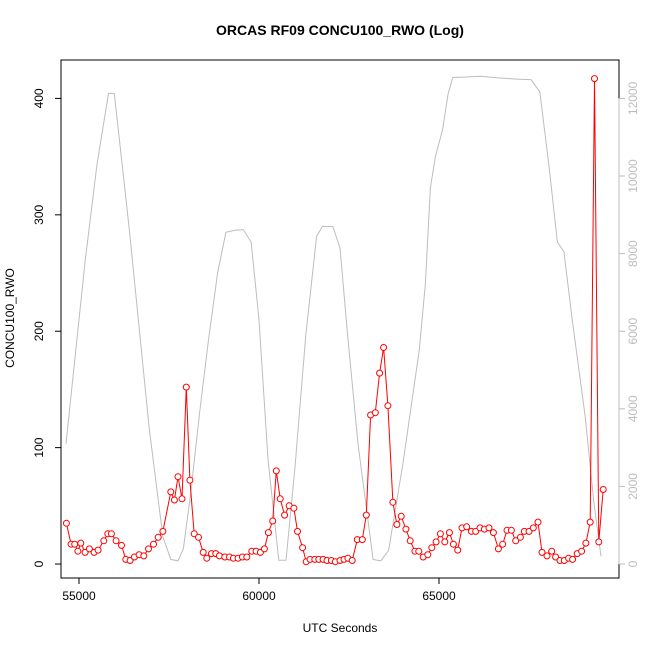  I want to click on x-axis: 55000 60000 65000, so click(259, 590).